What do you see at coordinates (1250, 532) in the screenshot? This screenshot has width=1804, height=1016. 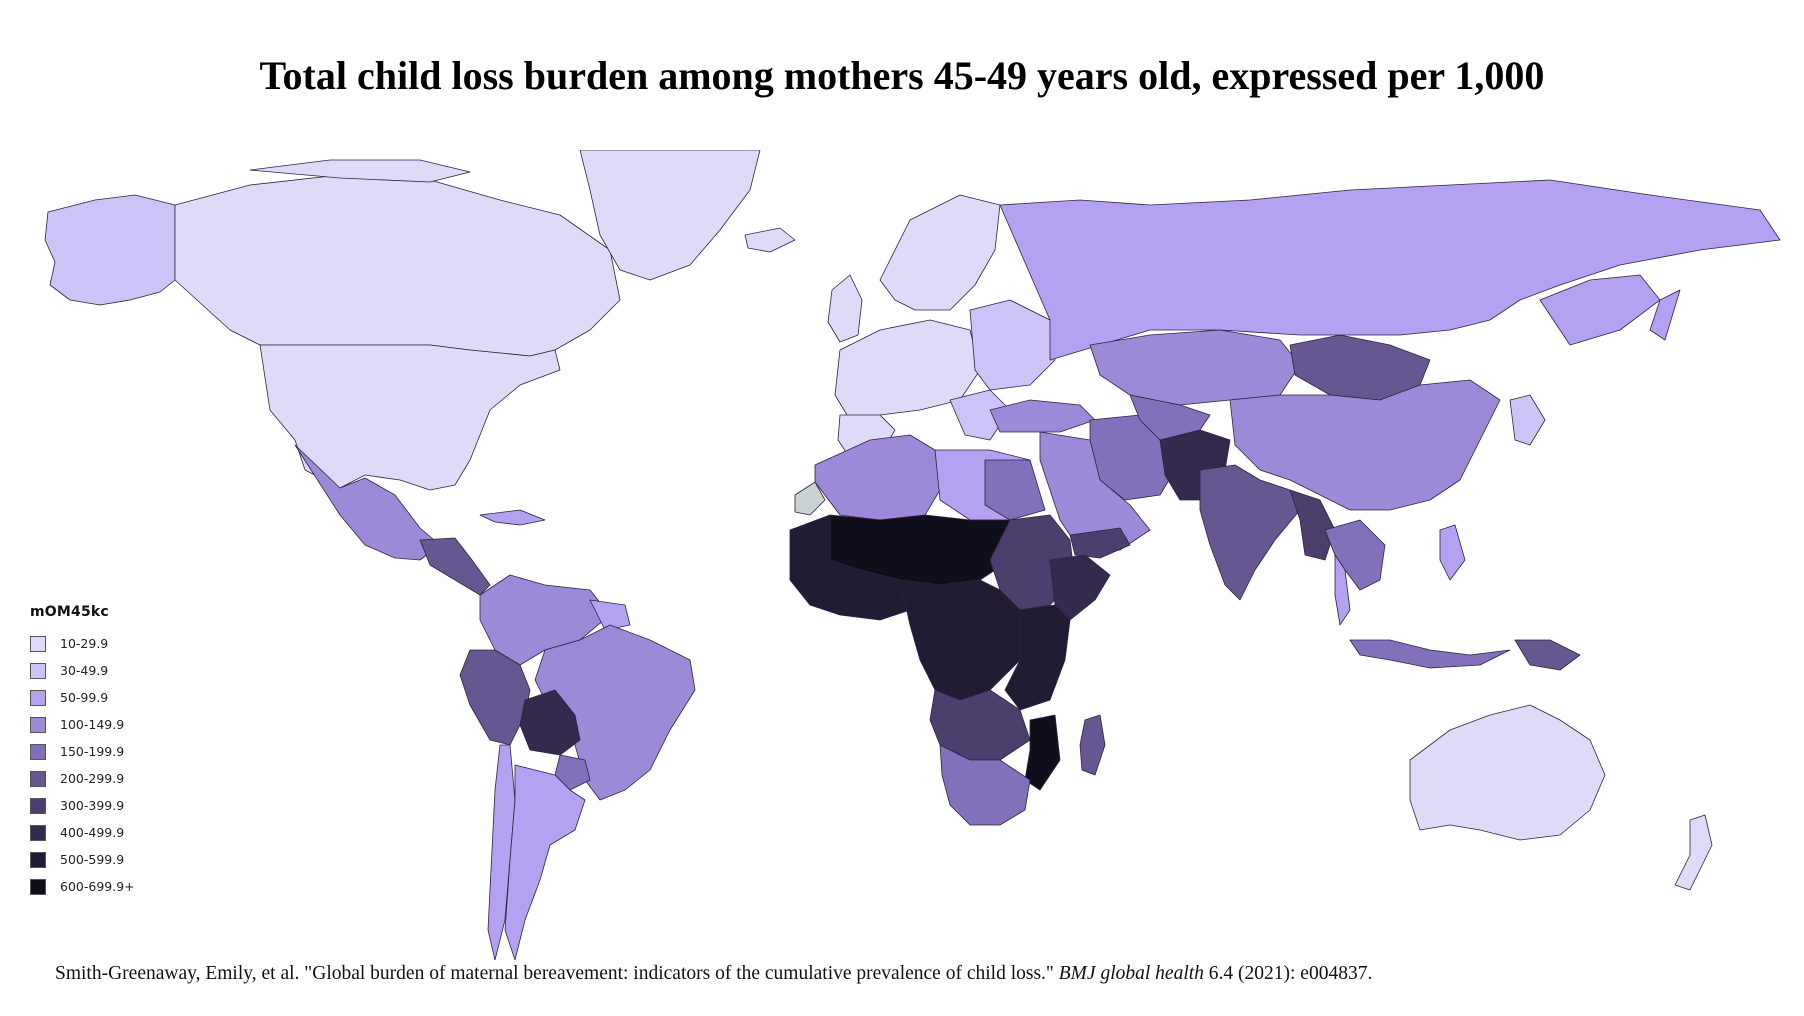 I see `region-india` at bounding box center [1250, 532].